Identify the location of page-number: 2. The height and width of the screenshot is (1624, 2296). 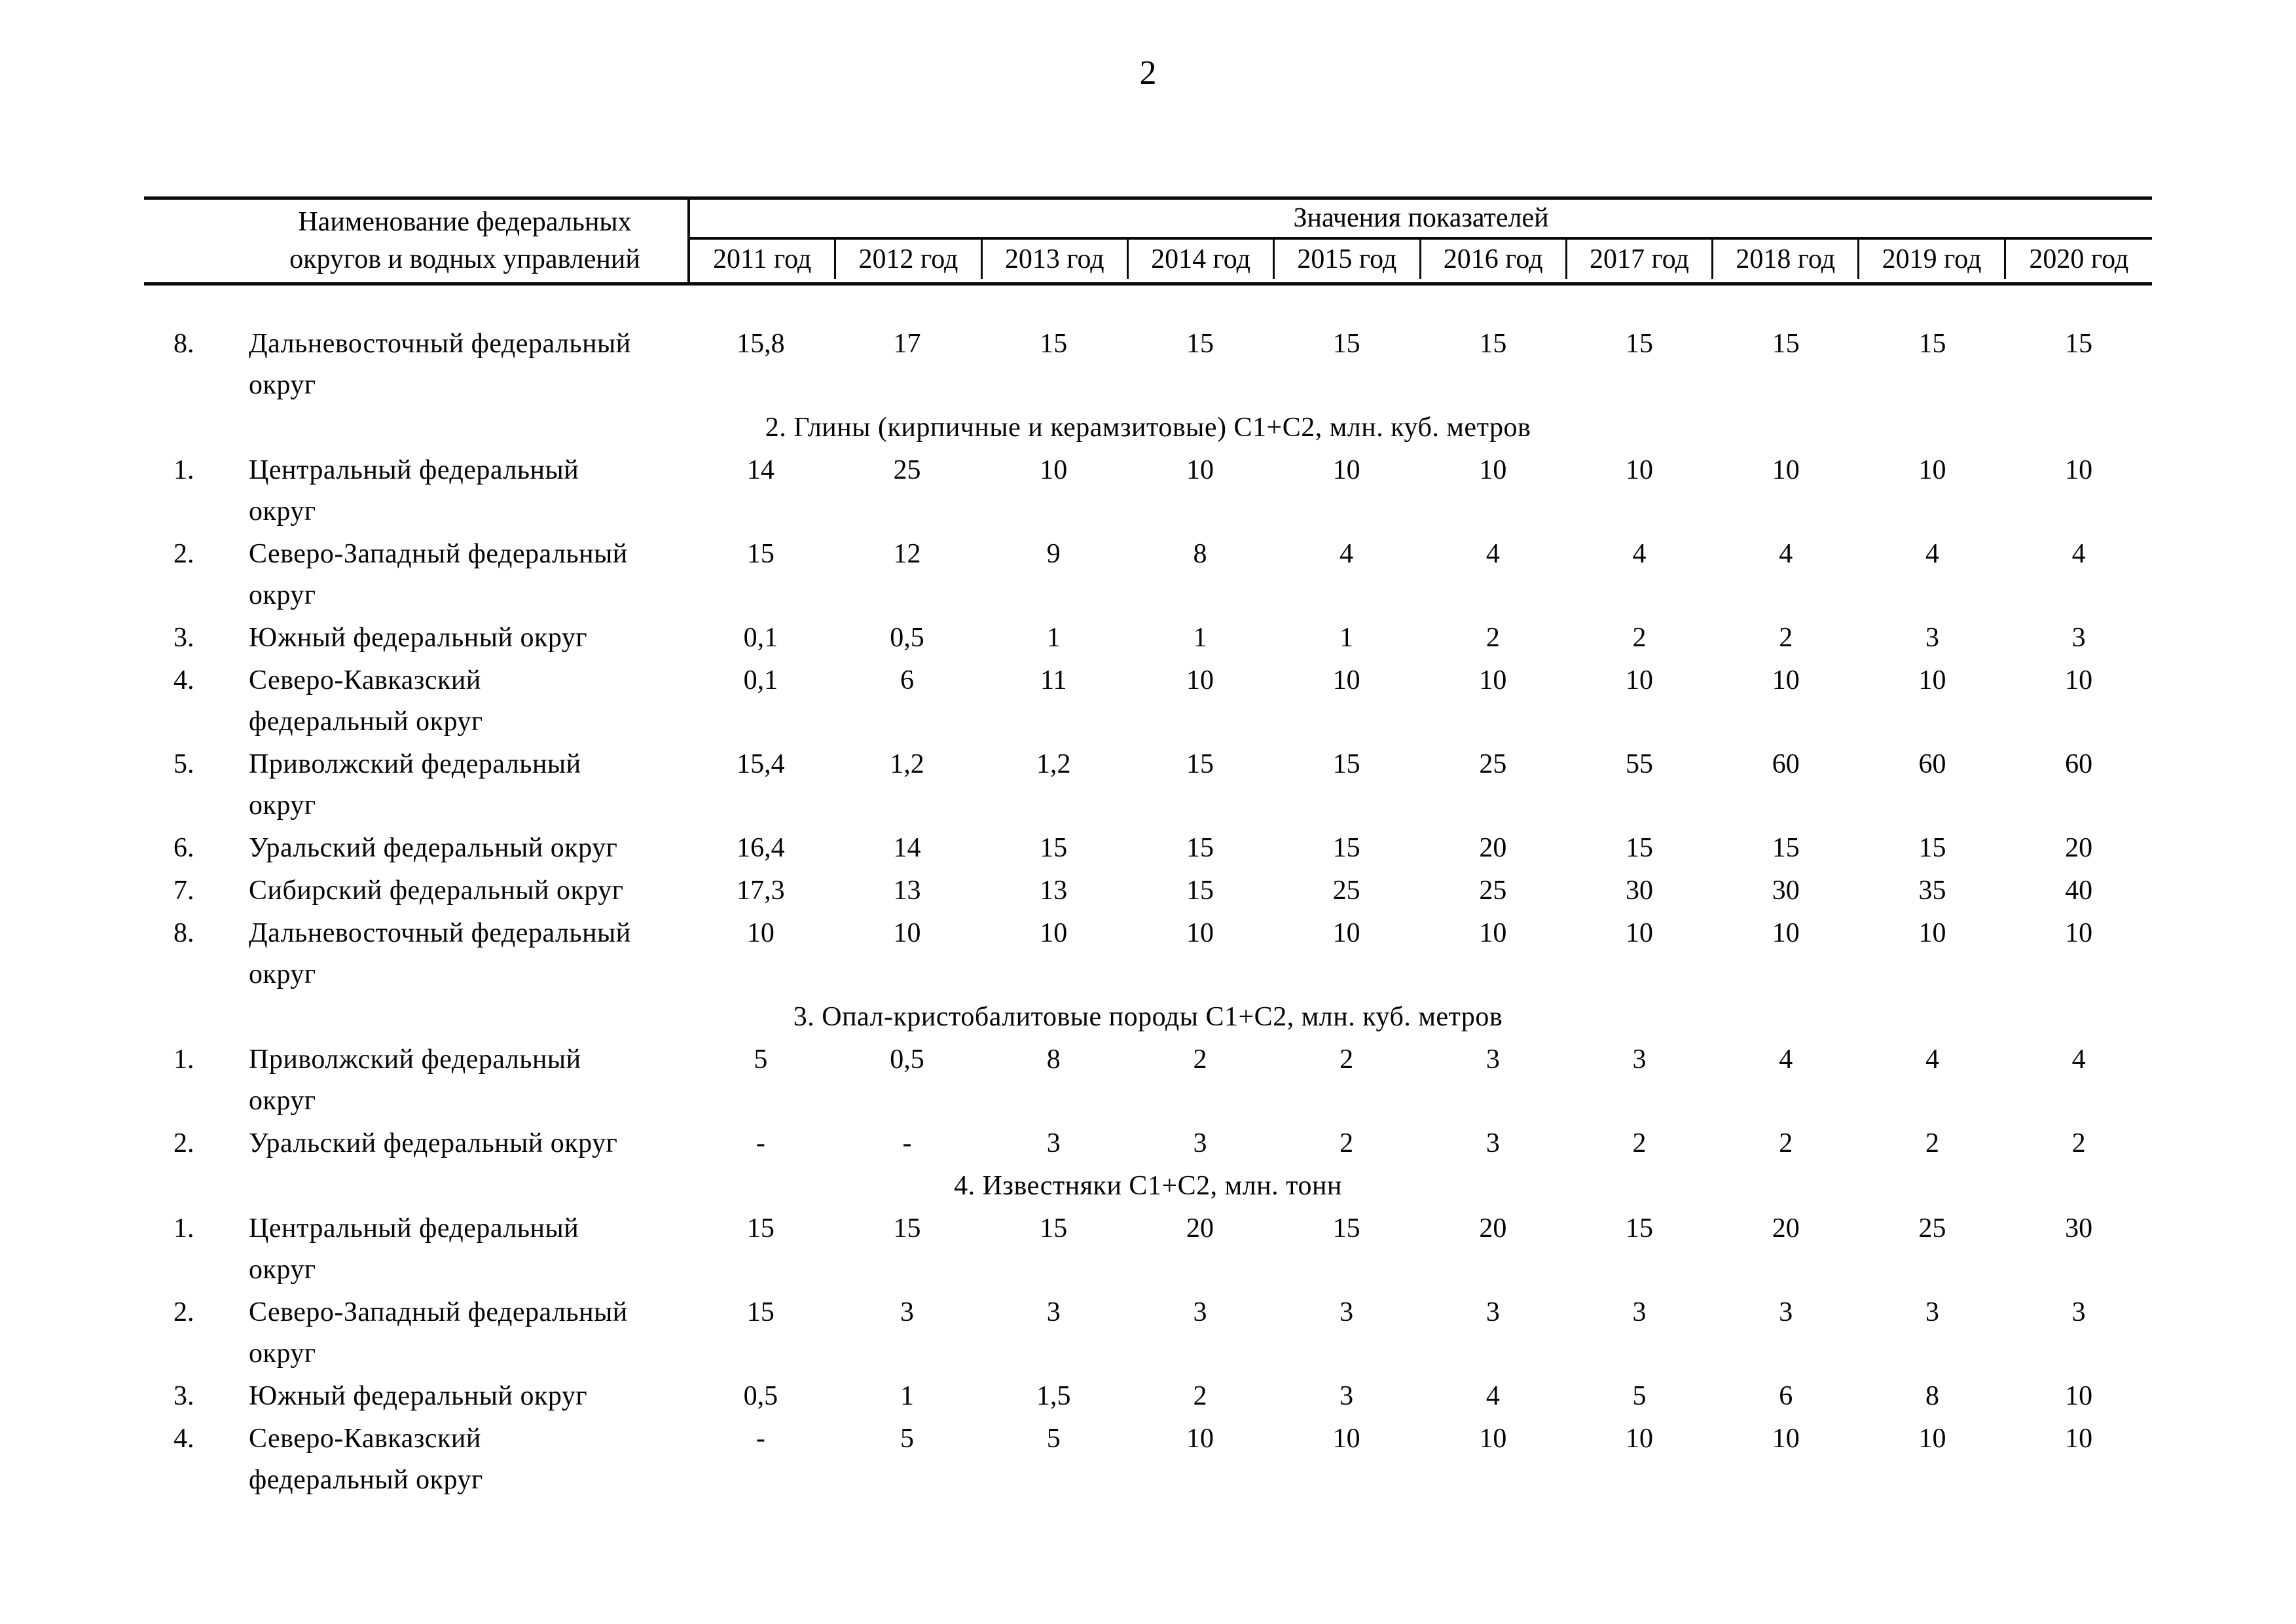
(1148, 73).